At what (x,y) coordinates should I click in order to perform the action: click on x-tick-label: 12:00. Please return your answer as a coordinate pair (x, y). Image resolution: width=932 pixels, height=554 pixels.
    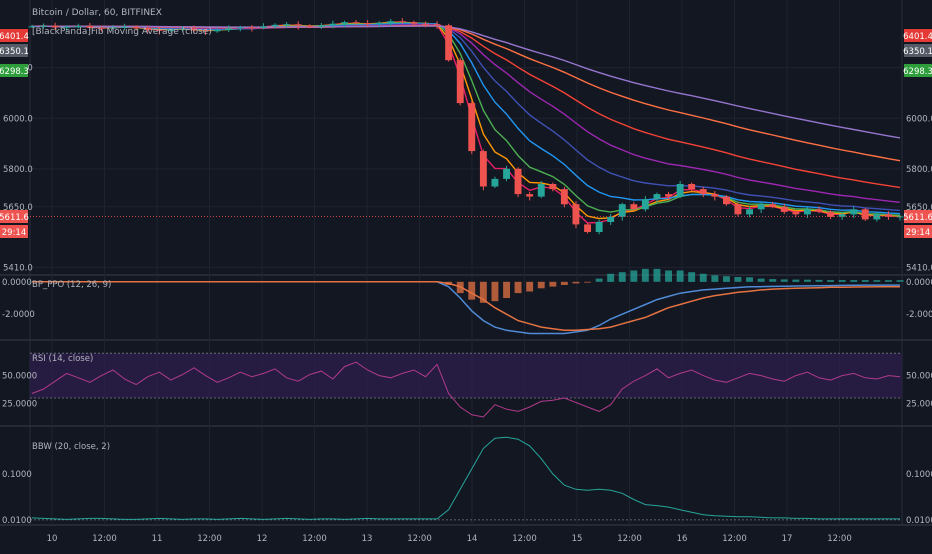
    Looking at the image, I should click on (629, 539).